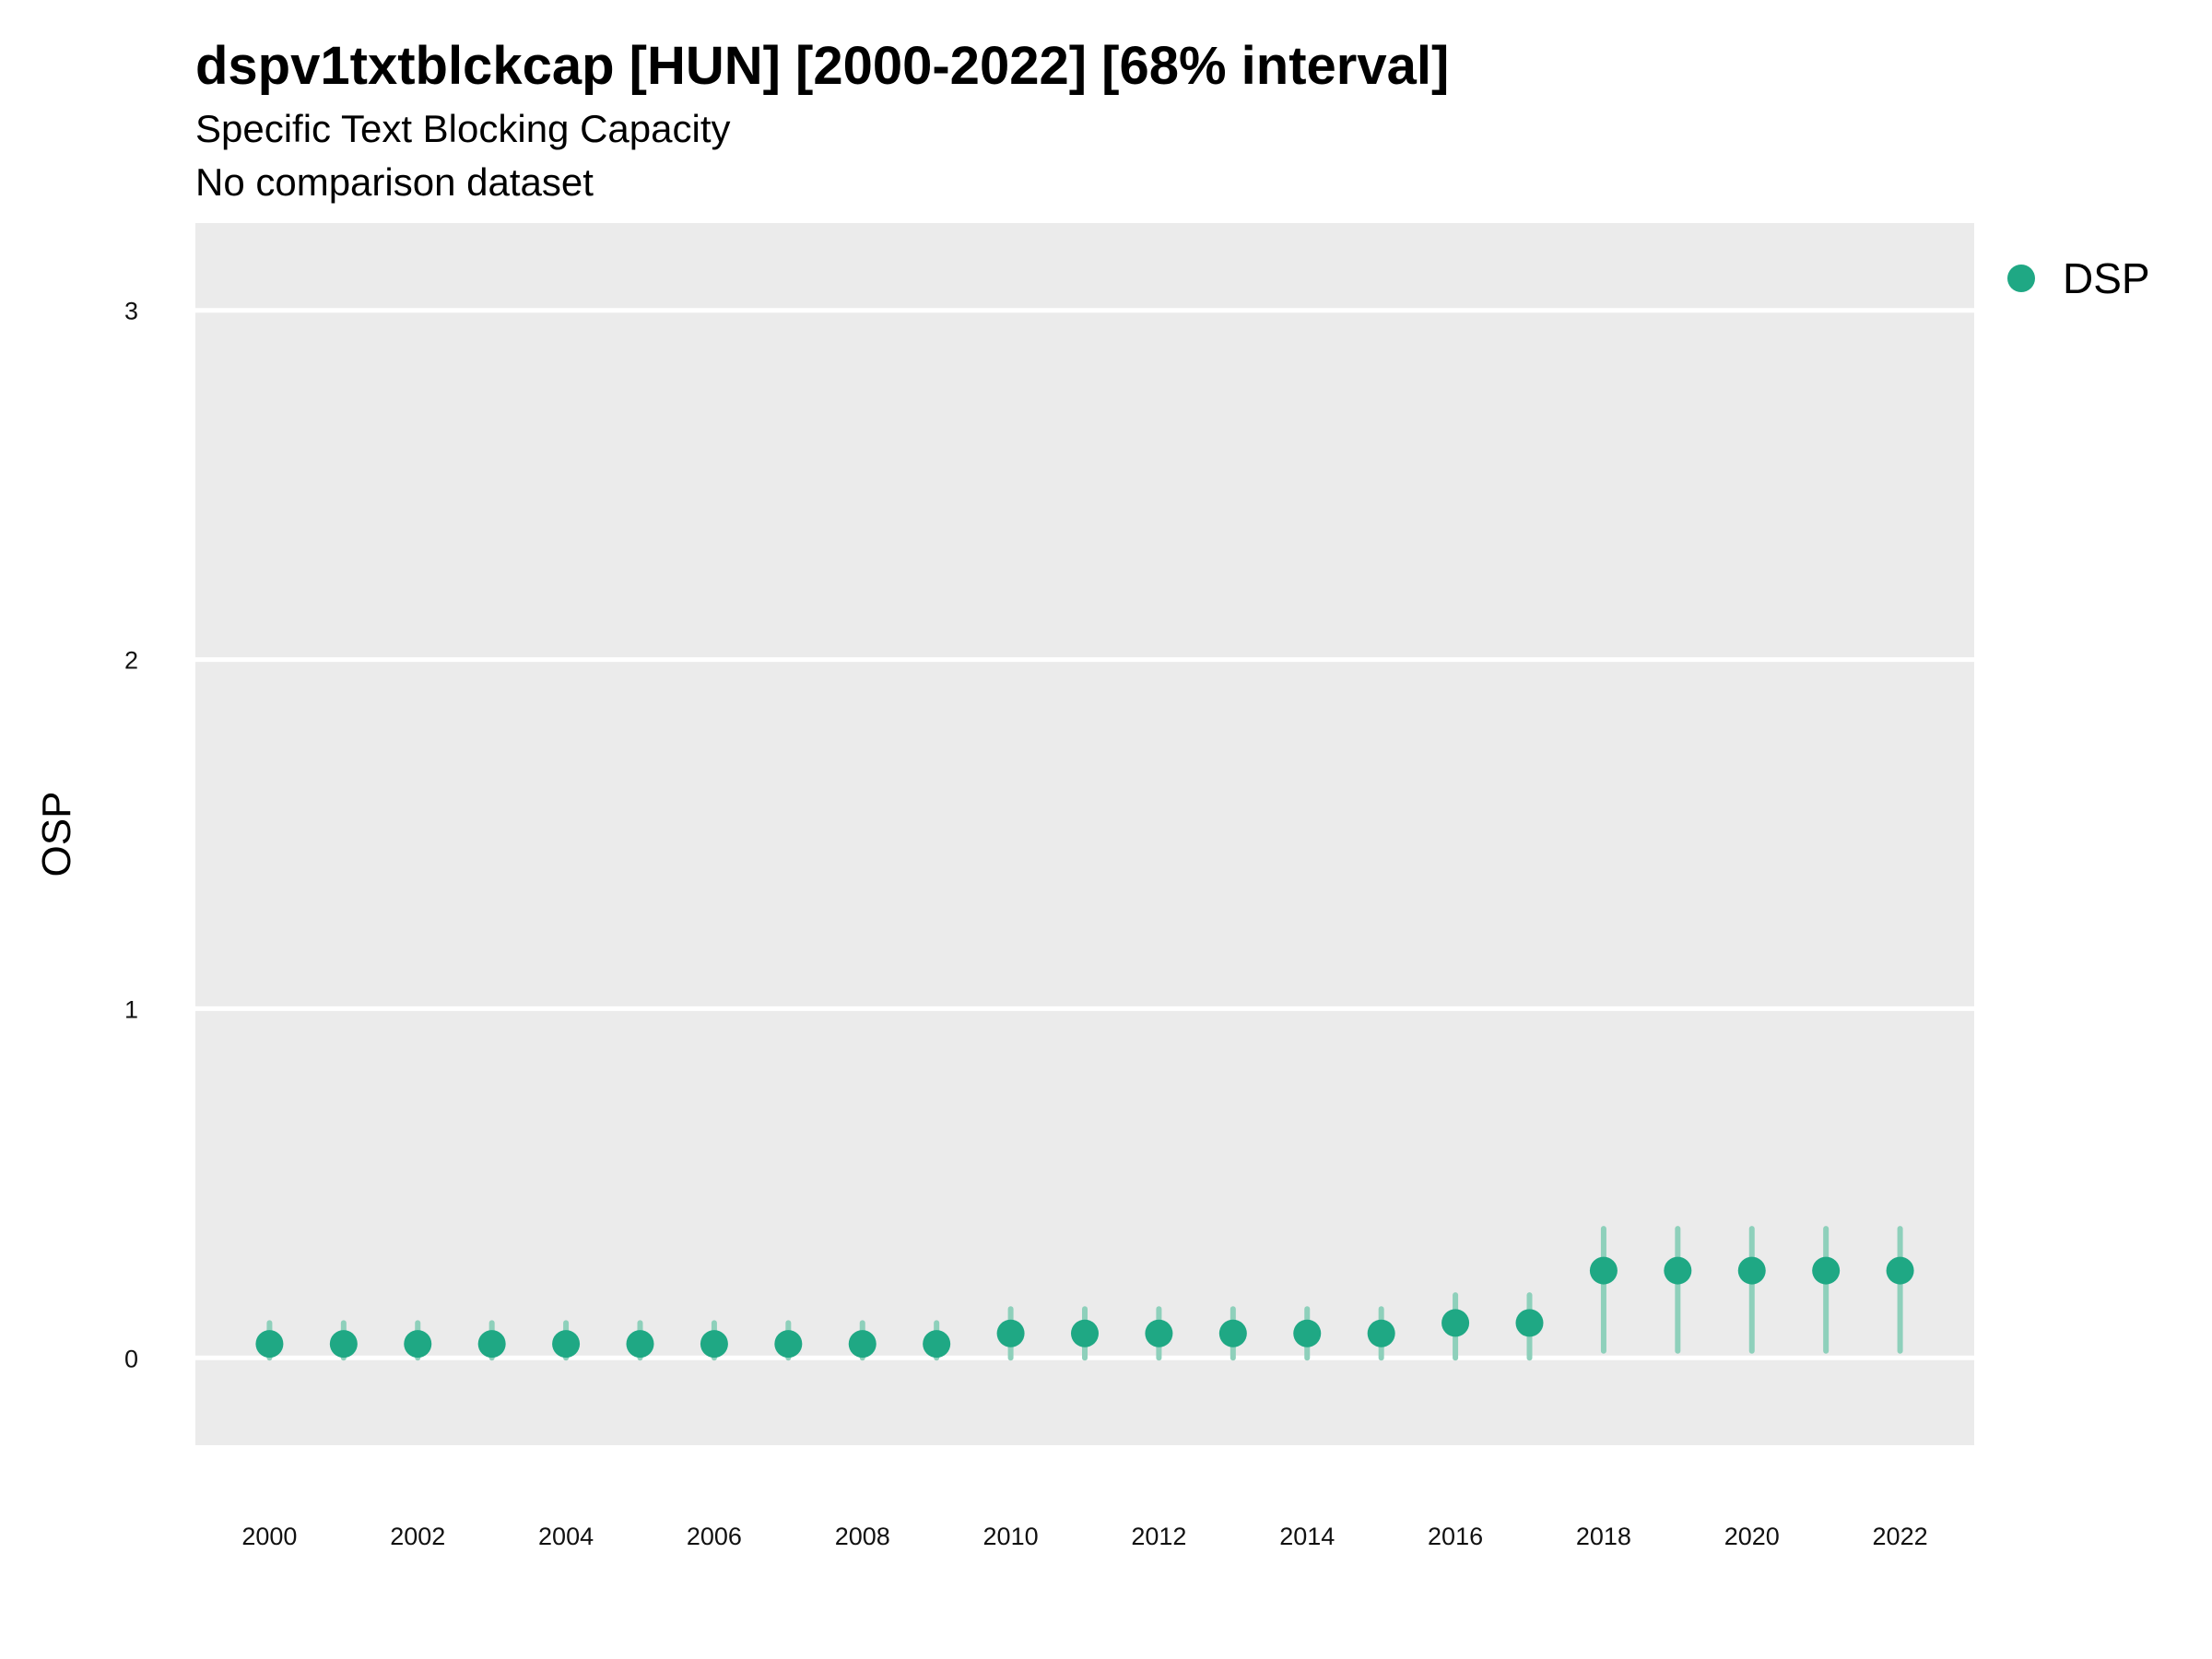  Describe the element at coordinates (131, 835) in the screenshot. I see `y-tick-labels: 0 1 2 3` at that location.